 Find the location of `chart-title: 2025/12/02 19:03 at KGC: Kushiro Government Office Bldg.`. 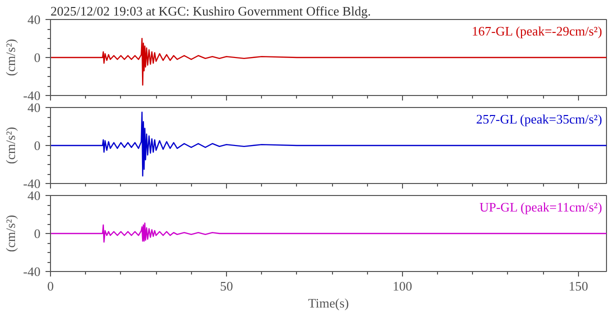

chart-title: 2025/12/02 19:03 at KGC: Kushiro Government Office Bldg. is located at coordinates (210, 11).